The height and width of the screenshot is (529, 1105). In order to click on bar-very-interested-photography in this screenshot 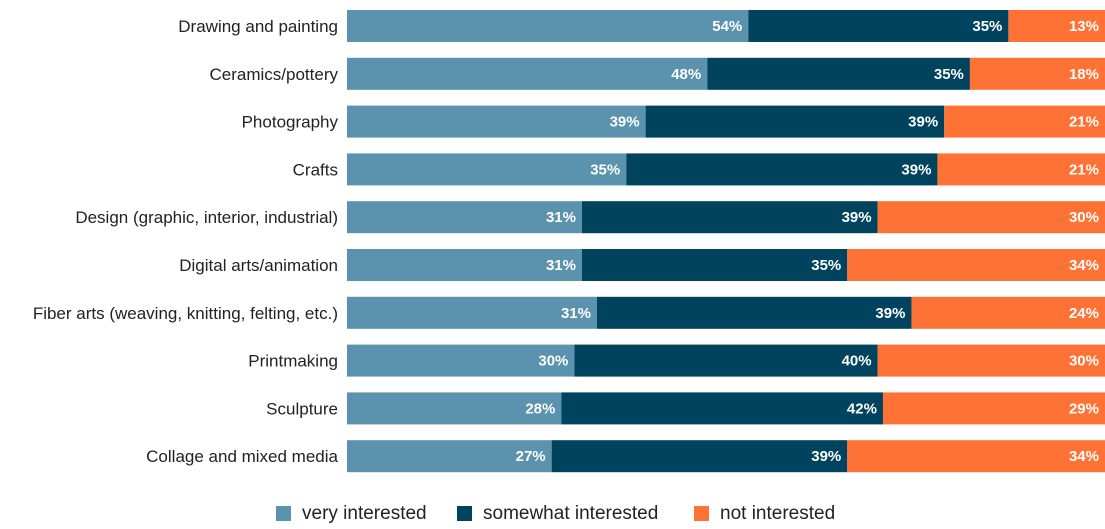, I will do `click(496, 121)`.